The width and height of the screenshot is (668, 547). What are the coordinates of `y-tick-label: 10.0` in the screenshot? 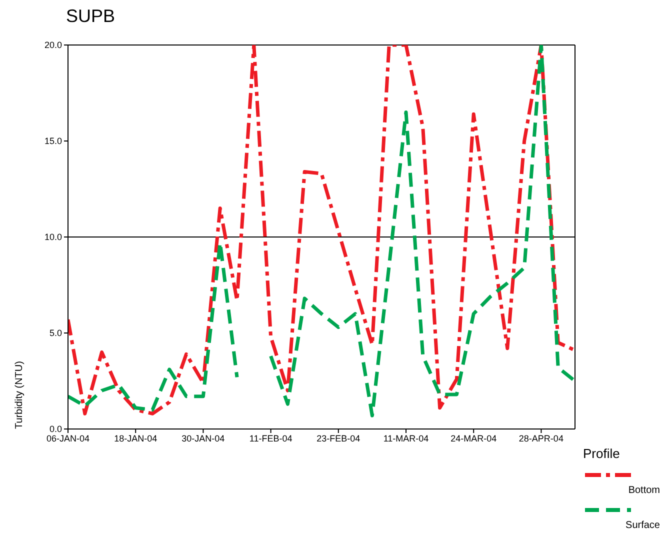 It's located at (53, 237).